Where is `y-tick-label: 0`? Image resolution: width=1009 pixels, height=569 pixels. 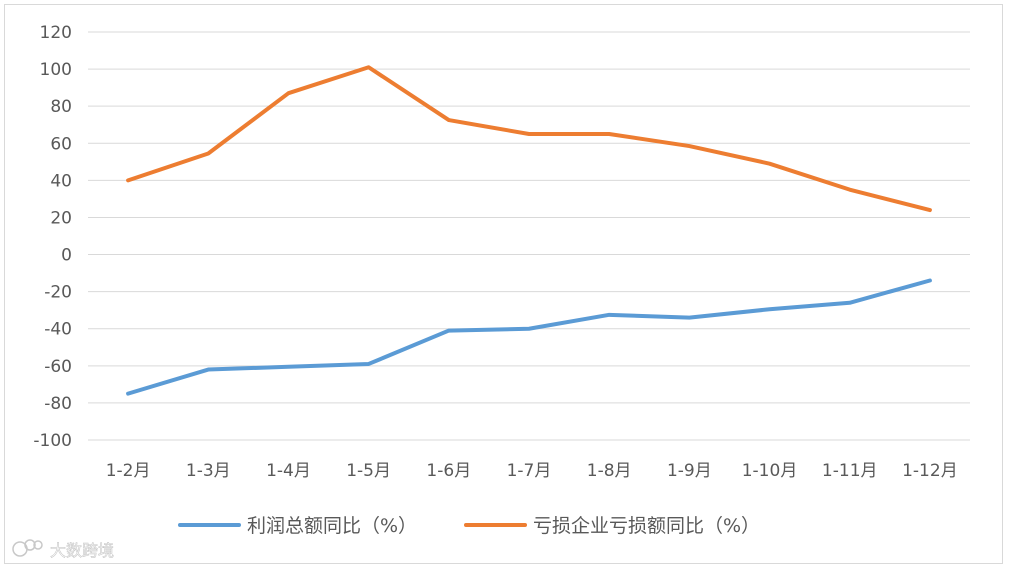
y-tick-label: 0 is located at coordinates (66, 256).